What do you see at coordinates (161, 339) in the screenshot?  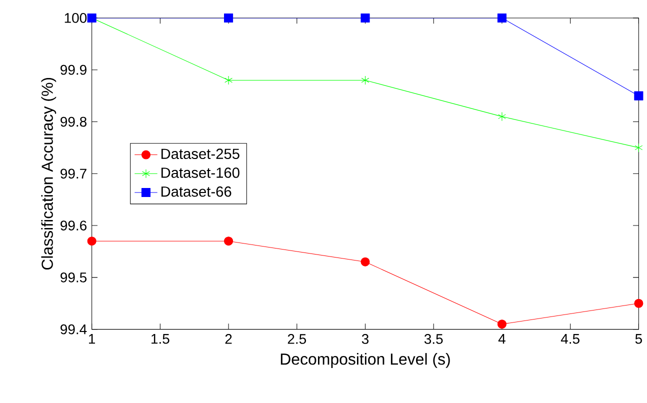 I see `x-tick-label: 1.5` at bounding box center [161, 339].